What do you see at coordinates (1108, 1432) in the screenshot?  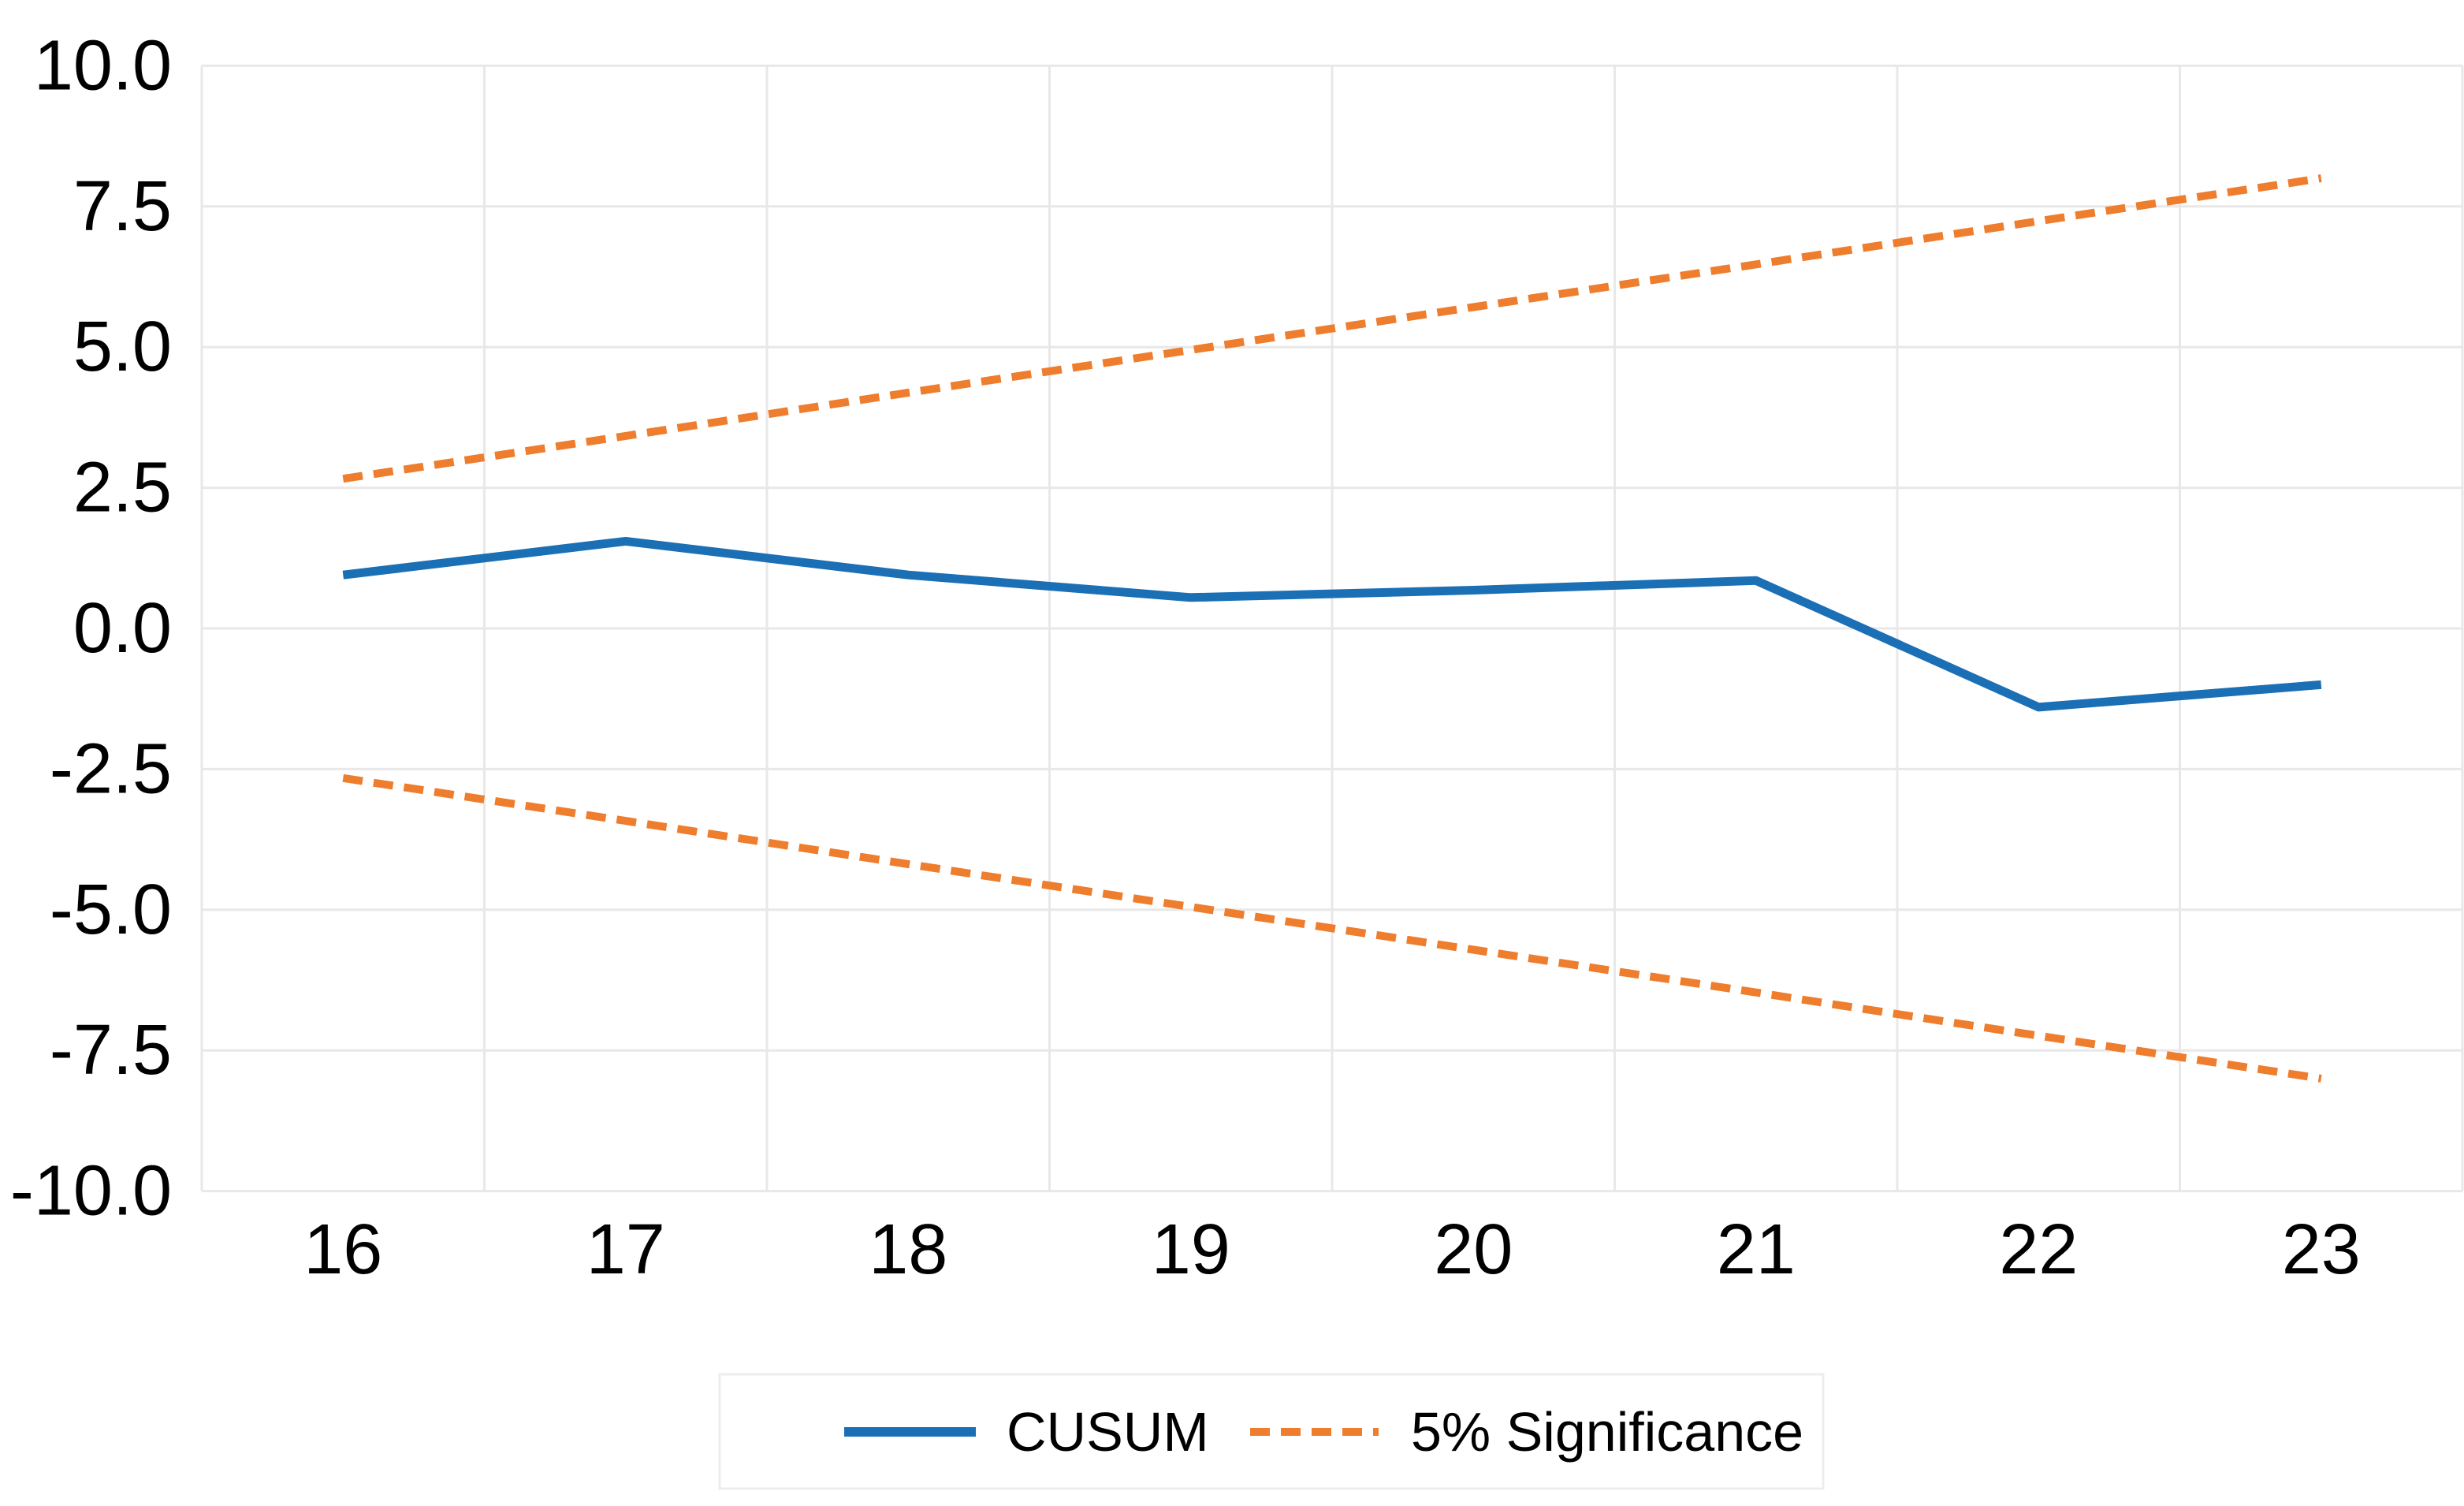 I see `legend-cusum-label: CUSUM` at bounding box center [1108, 1432].